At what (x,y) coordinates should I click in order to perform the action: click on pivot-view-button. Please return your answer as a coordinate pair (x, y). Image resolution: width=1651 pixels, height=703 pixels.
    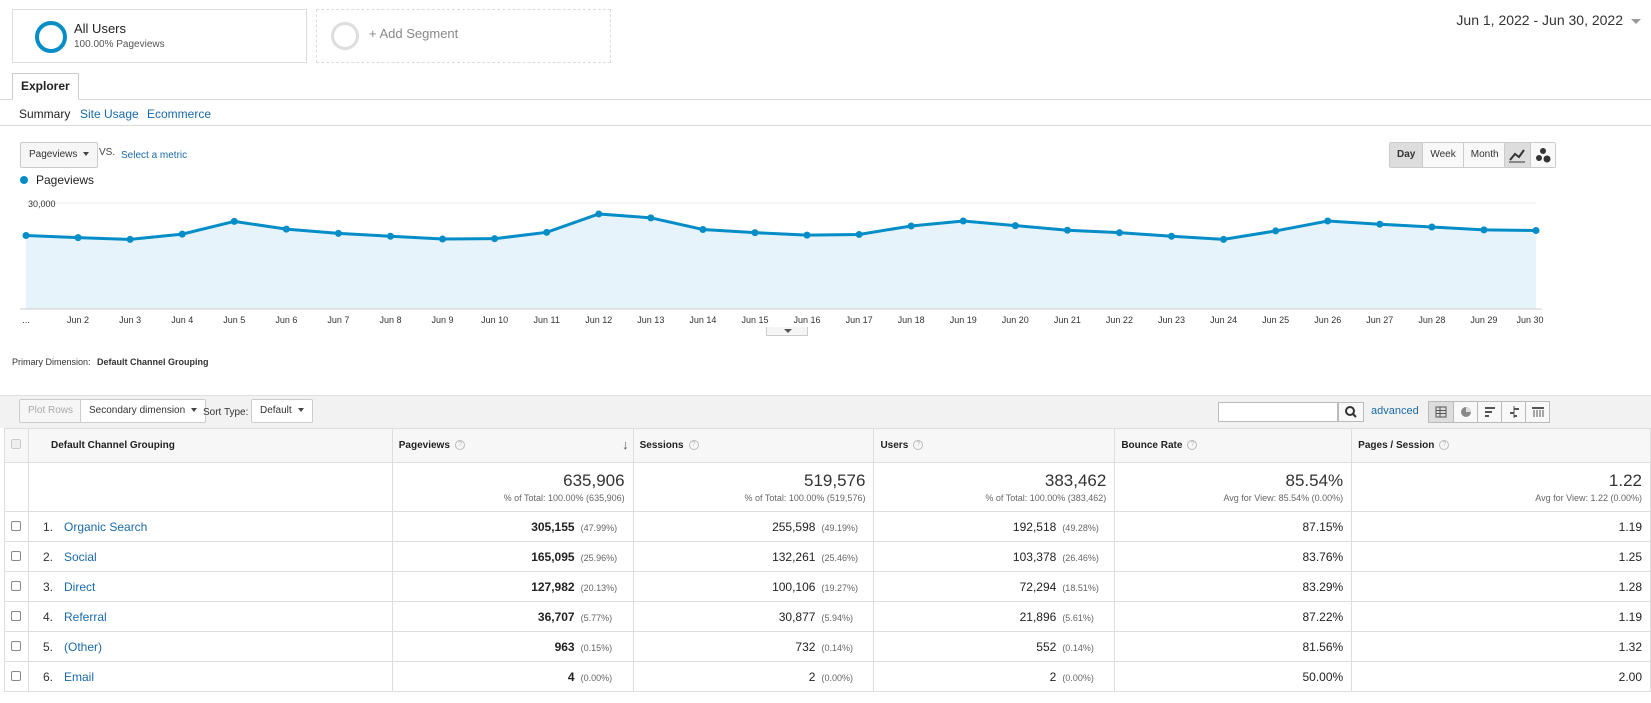
    Looking at the image, I should click on (1537, 412).